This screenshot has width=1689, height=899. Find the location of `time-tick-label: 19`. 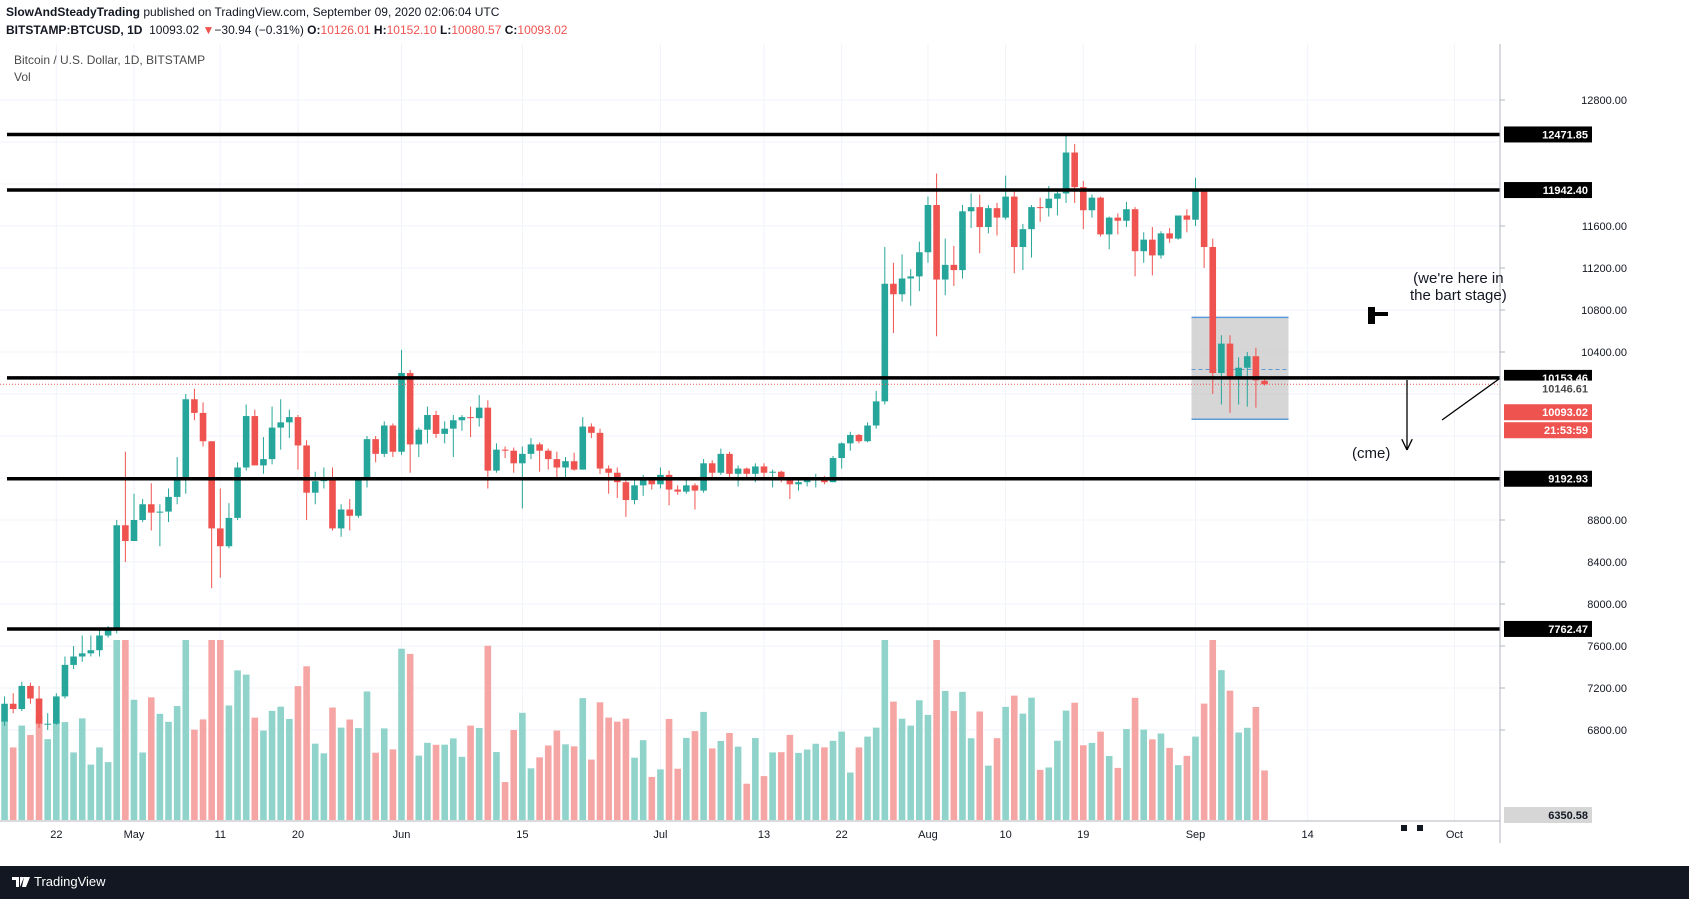

time-tick-label: 19 is located at coordinates (1083, 835).